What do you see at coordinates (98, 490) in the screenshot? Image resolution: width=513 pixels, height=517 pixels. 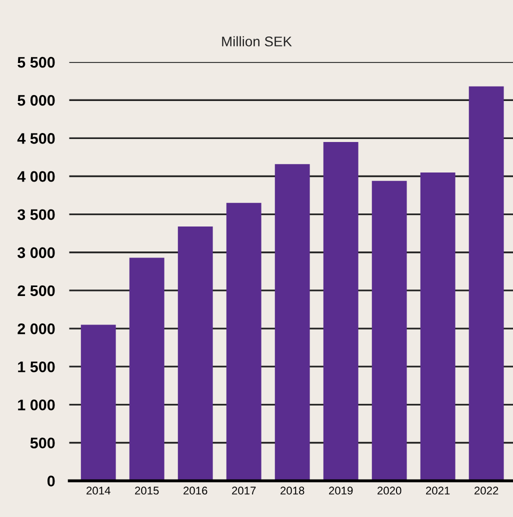 I see `x-tick-label: 2014` at bounding box center [98, 490].